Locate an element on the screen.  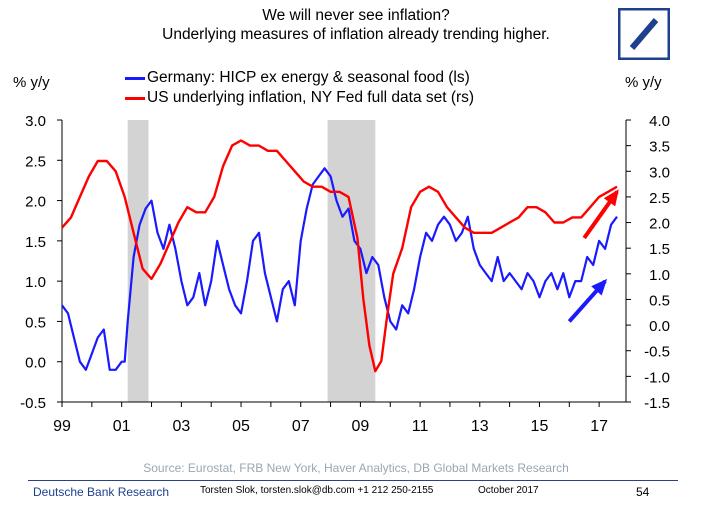
right-tick-label: 3.5 is located at coordinates (659, 147).